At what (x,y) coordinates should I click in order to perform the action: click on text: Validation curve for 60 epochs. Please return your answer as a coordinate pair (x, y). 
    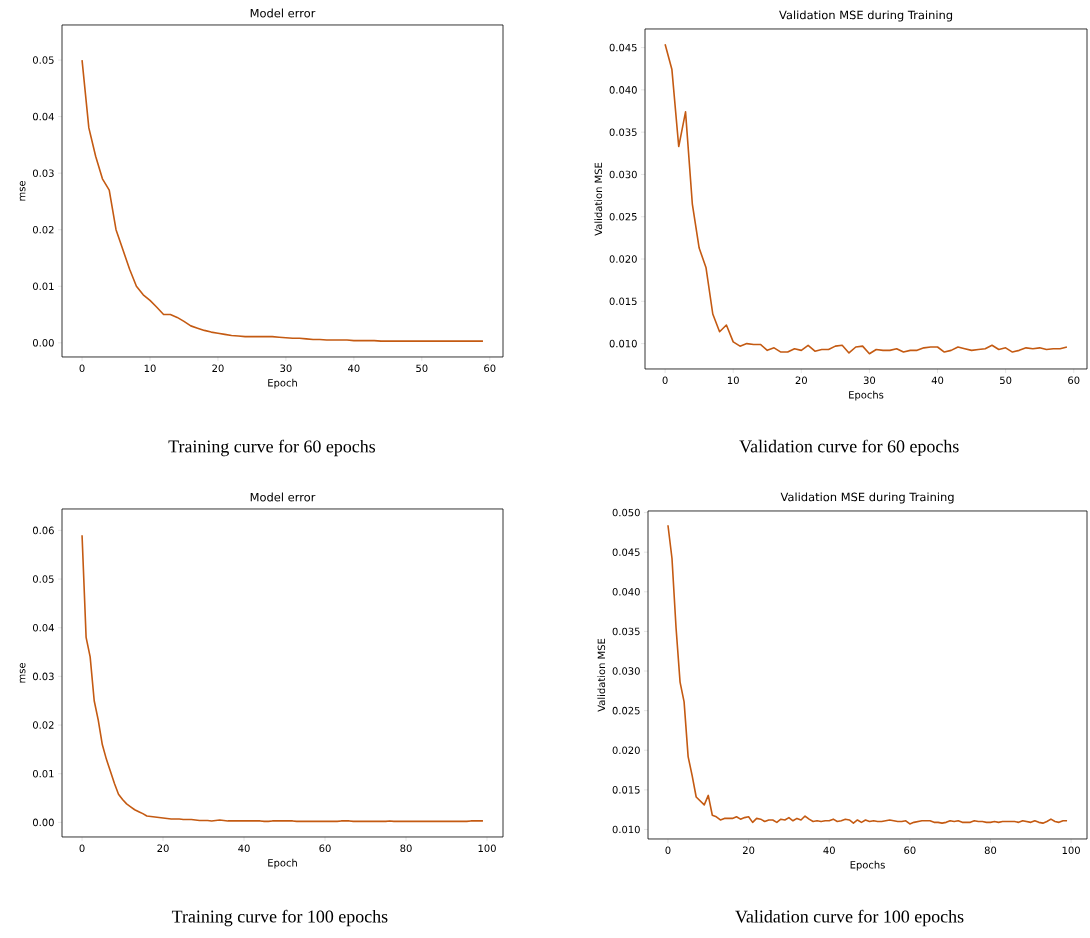
    Looking at the image, I should click on (849, 448).